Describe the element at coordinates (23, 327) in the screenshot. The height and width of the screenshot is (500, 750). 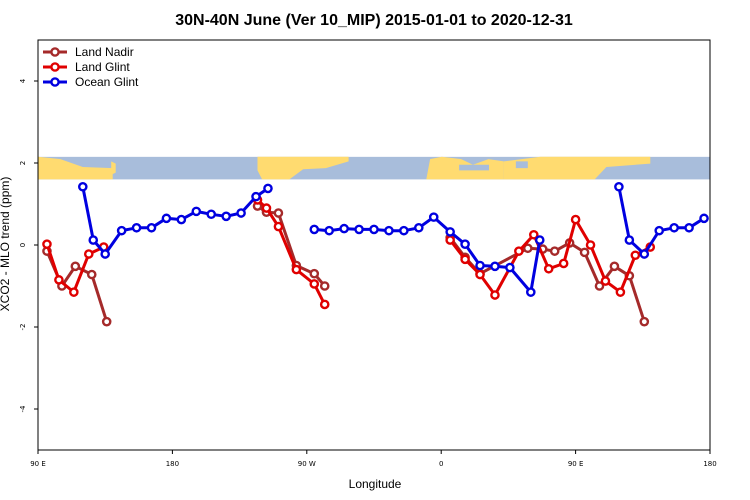
I see `y-tick-label-1: -2` at that location.